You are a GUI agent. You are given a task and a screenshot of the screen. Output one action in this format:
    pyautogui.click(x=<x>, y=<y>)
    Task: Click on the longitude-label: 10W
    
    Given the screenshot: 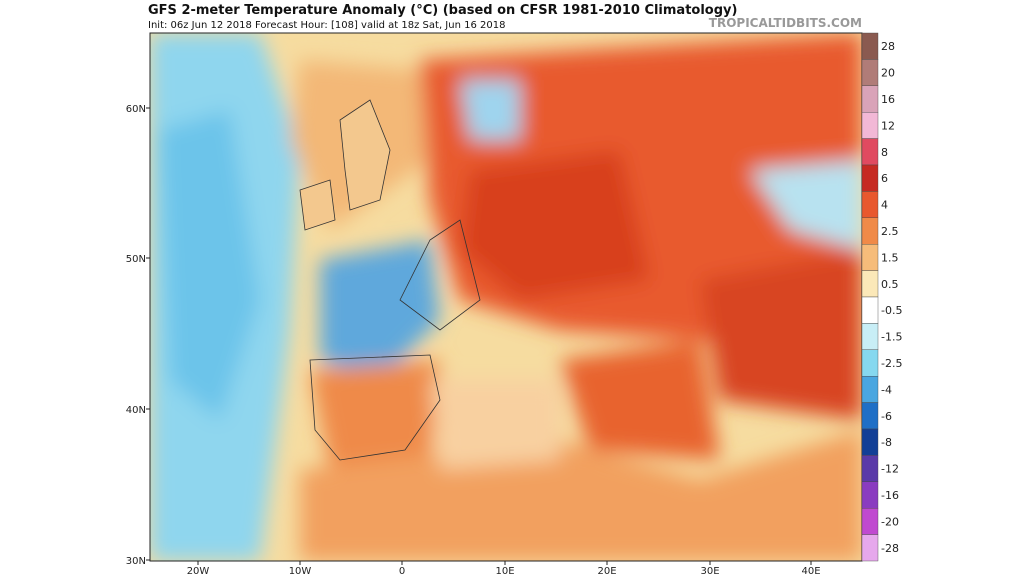 What is the action you would take?
    pyautogui.click(x=300, y=571)
    